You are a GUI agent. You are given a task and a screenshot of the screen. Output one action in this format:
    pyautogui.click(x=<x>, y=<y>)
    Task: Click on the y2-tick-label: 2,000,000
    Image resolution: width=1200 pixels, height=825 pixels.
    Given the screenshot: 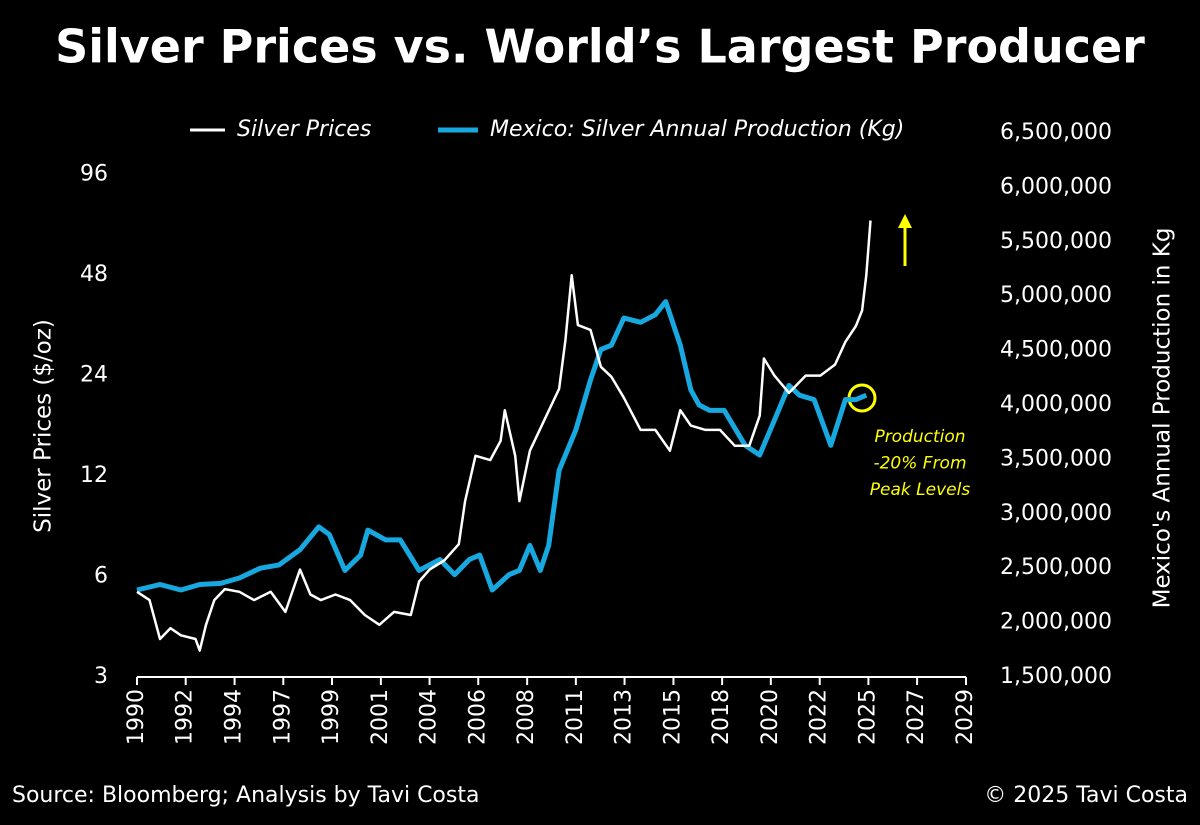 What is the action you would take?
    pyautogui.click(x=1056, y=622)
    